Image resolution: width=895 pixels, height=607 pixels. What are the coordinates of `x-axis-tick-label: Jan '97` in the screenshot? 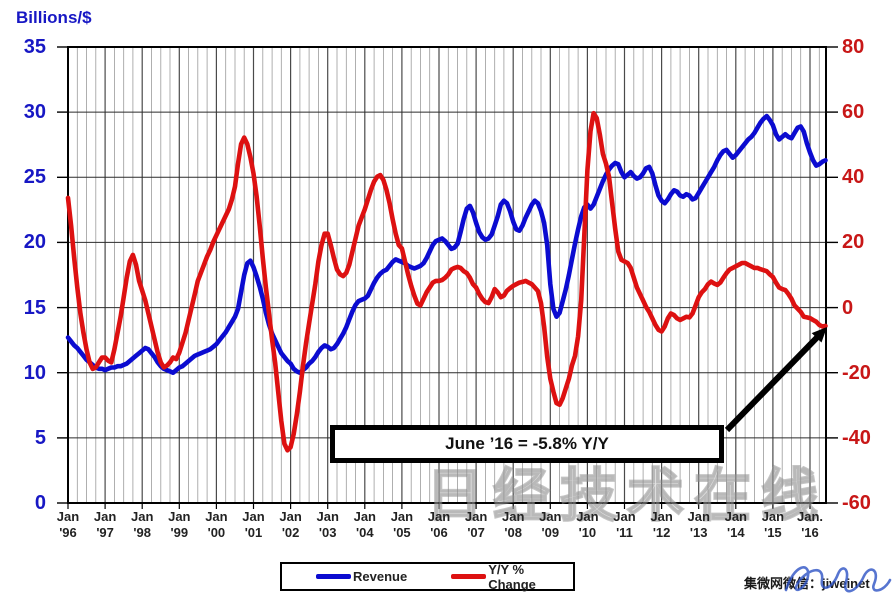 It's located at (105, 524).